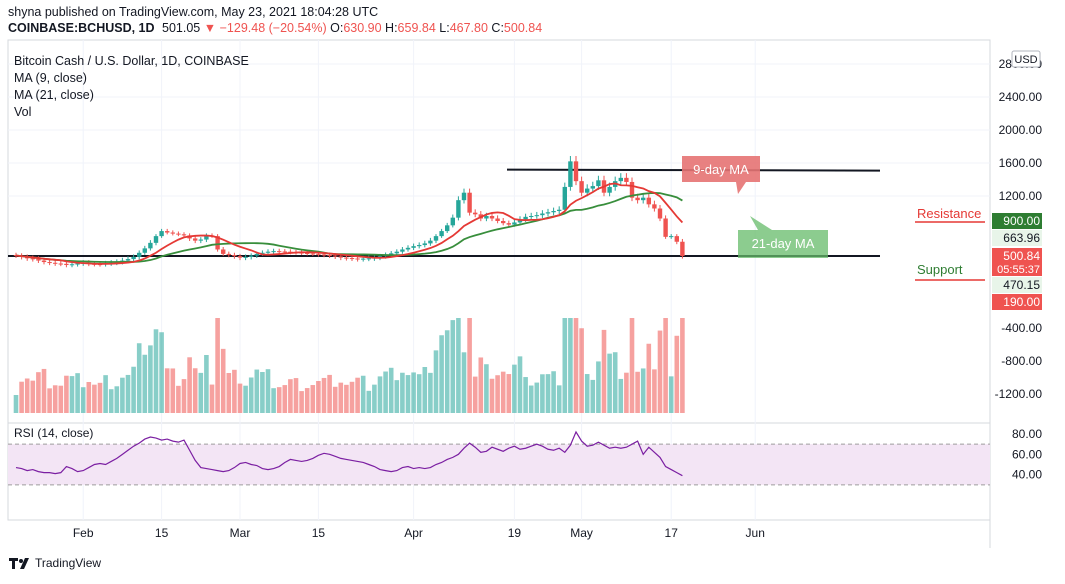  I want to click on support-badge-label: 190.00, so click(1021, 302).